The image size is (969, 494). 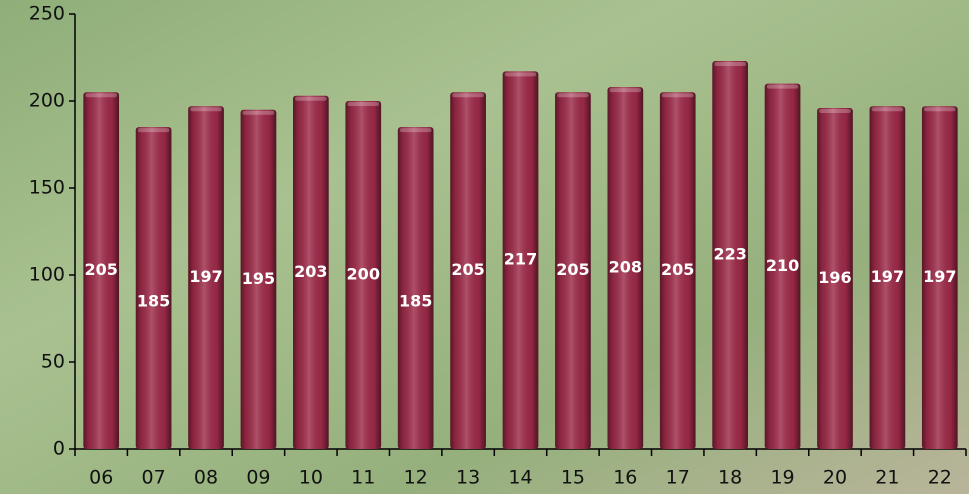 I want to click on x-tick-label: 17, so click(x=678, y=478).